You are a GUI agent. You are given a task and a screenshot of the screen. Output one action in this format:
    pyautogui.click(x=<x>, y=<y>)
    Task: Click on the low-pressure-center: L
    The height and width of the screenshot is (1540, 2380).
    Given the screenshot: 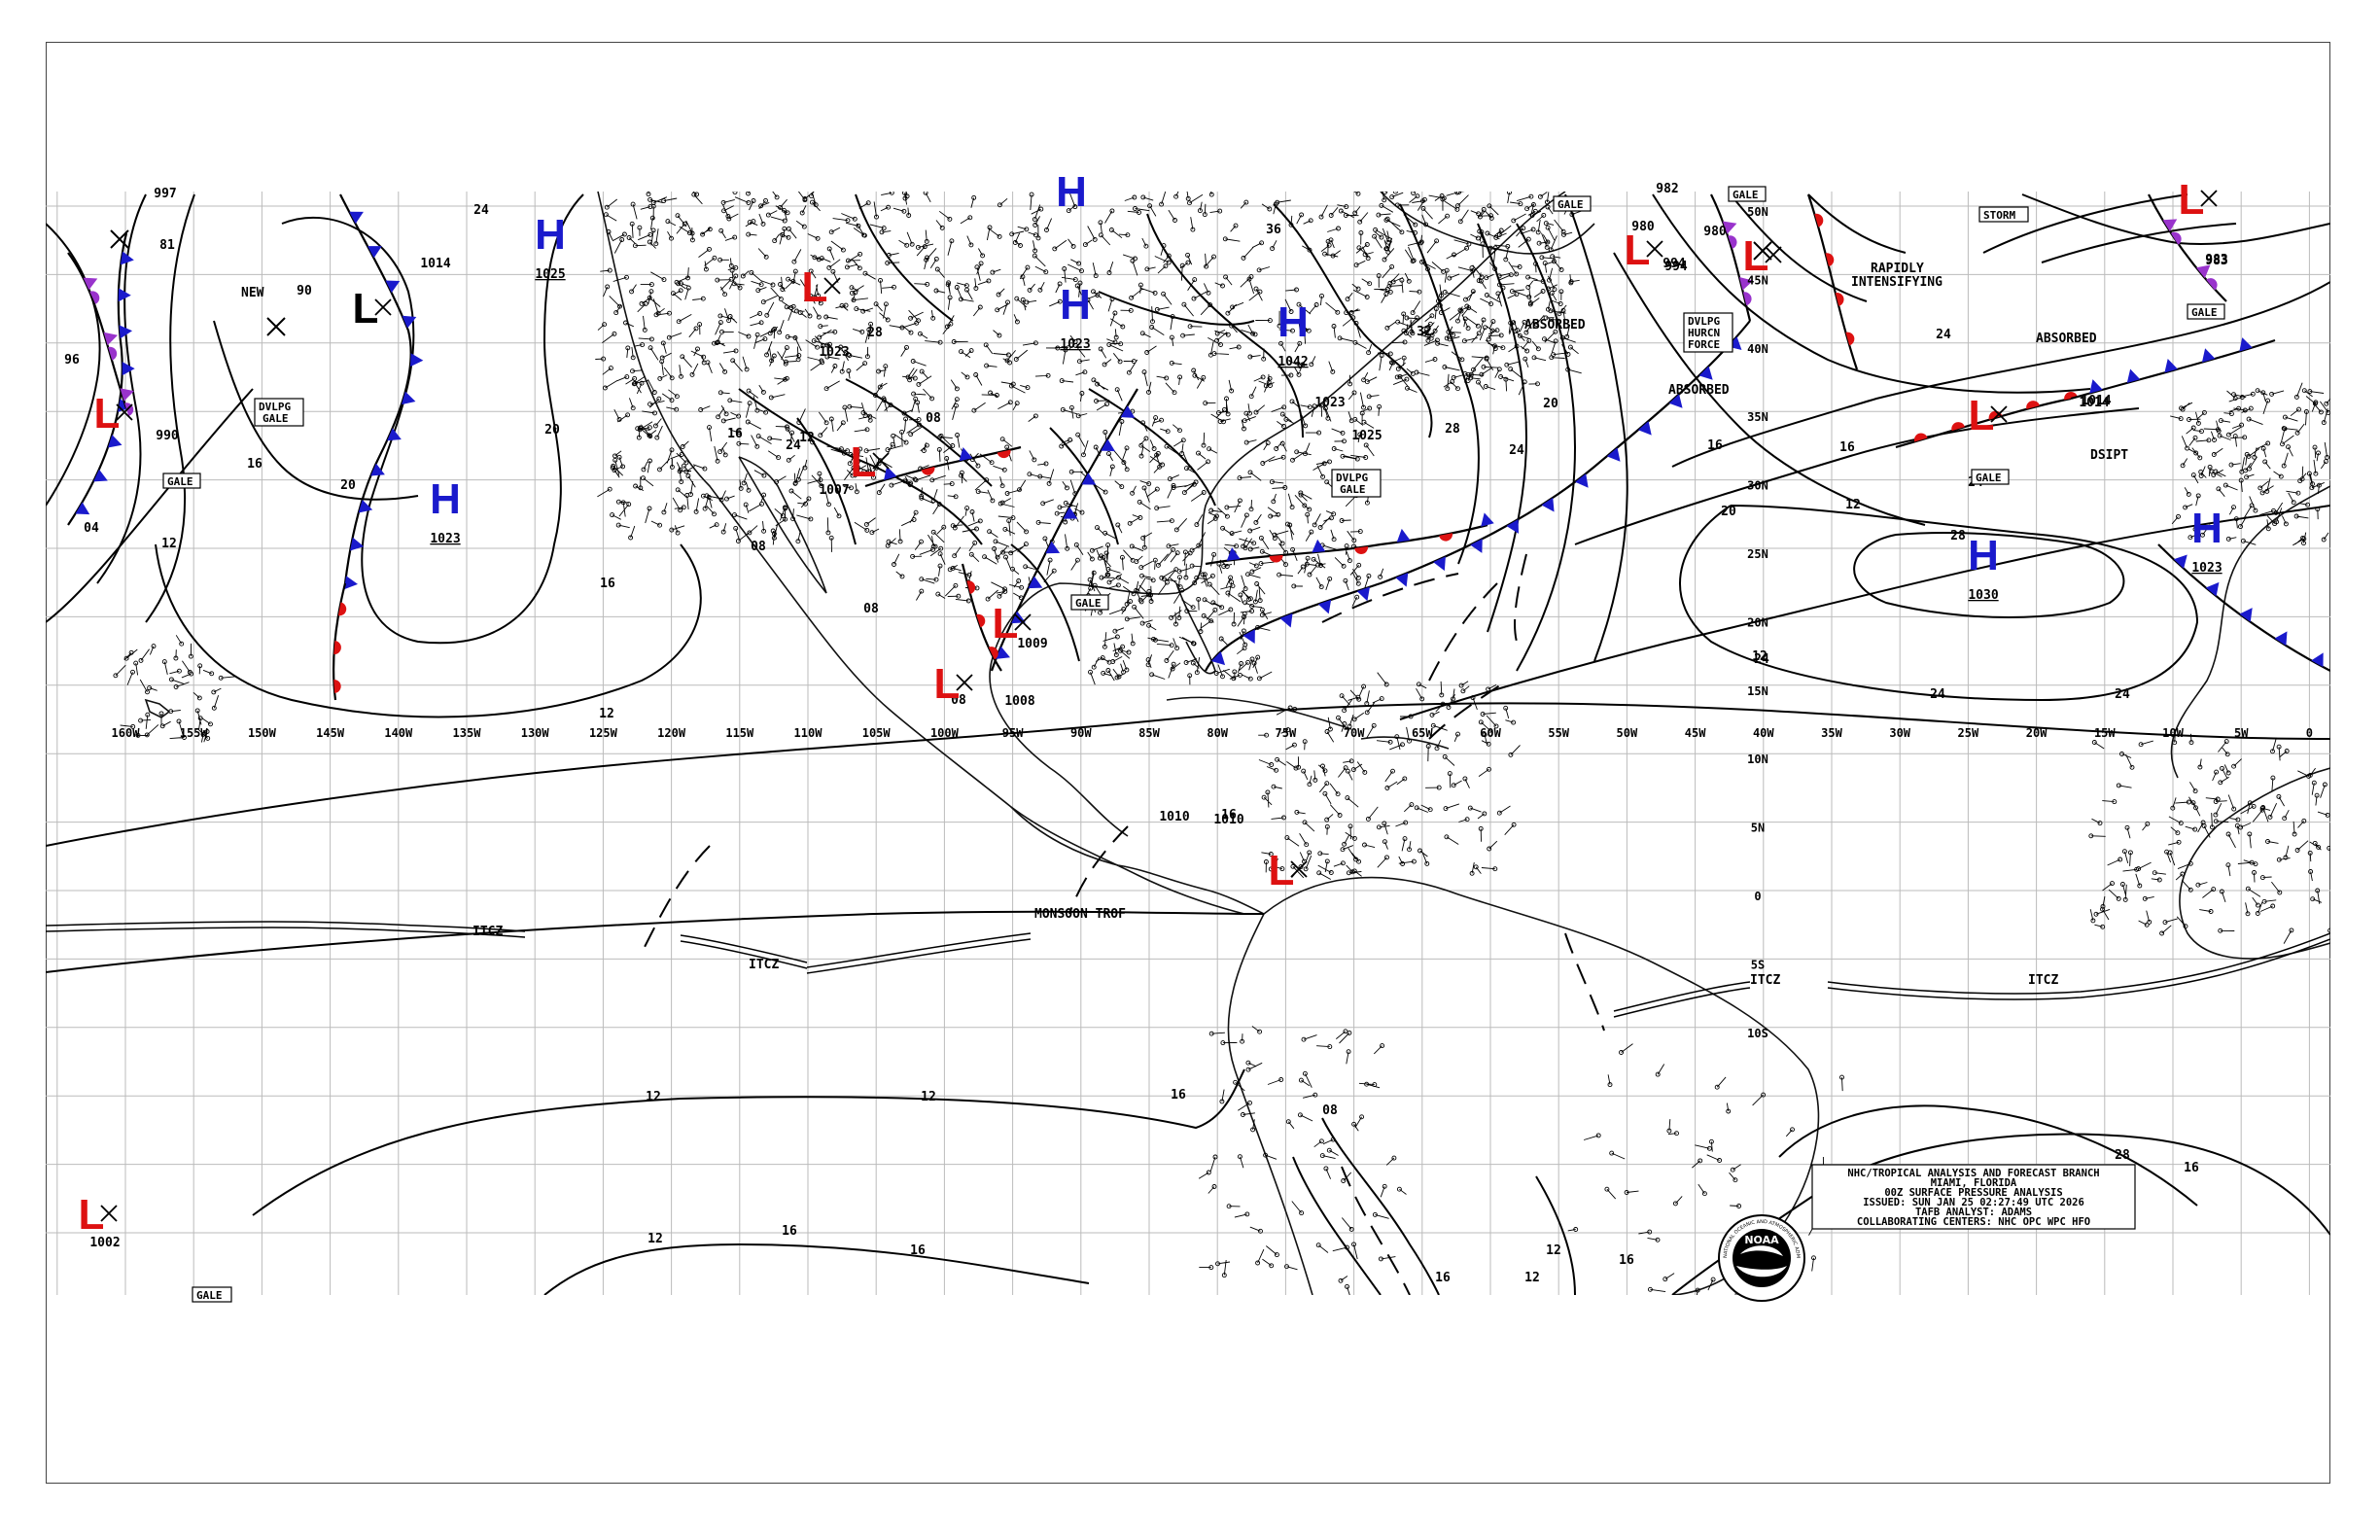 What is the action you would take?
    pyautogui.click(x=372, y=308)
    